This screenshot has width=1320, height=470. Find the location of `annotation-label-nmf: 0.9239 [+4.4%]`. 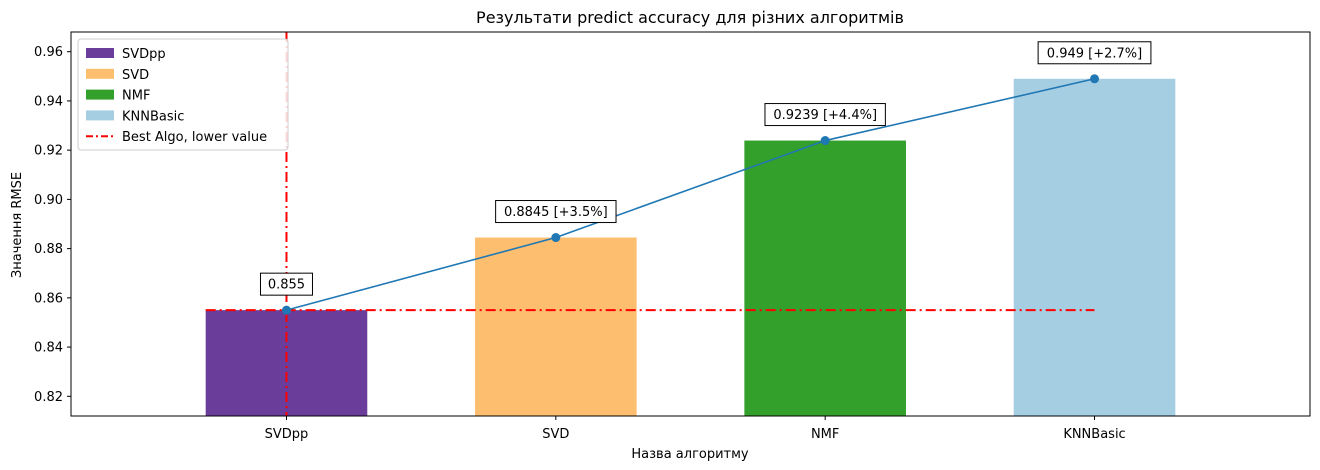

annotation-label-nmf: 0.9239 [+4.4%] is located at coordinates (825, 115).